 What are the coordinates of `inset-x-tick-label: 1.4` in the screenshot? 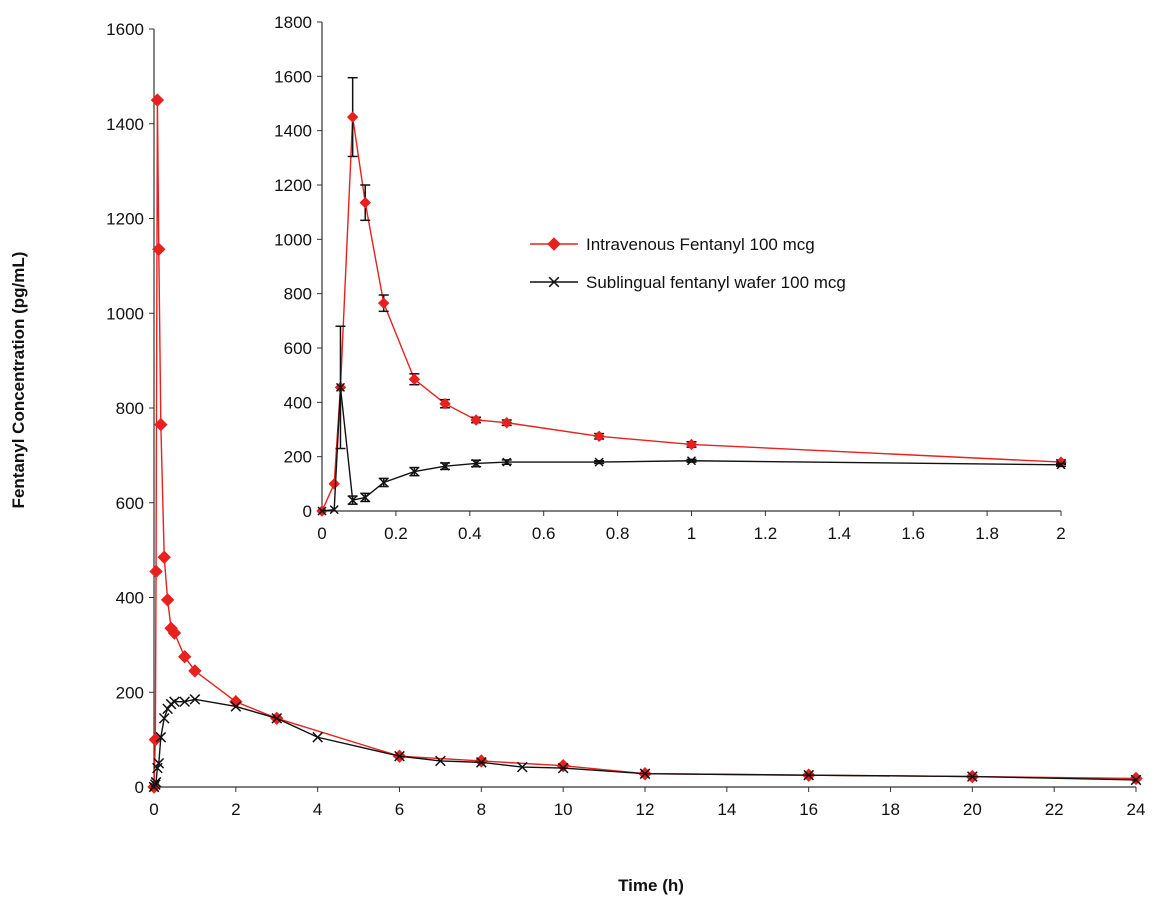 It's located at (839, 533).